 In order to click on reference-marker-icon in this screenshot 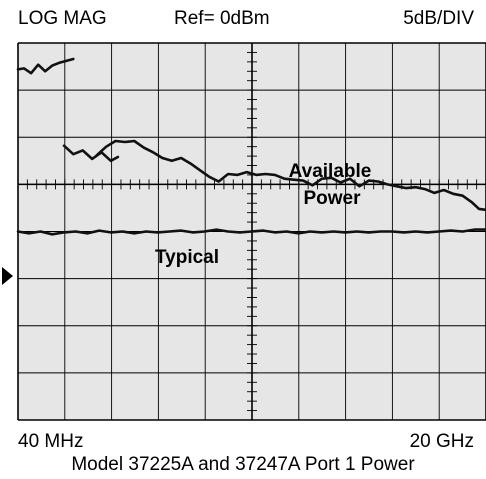, I will do `click(7, 276)`.